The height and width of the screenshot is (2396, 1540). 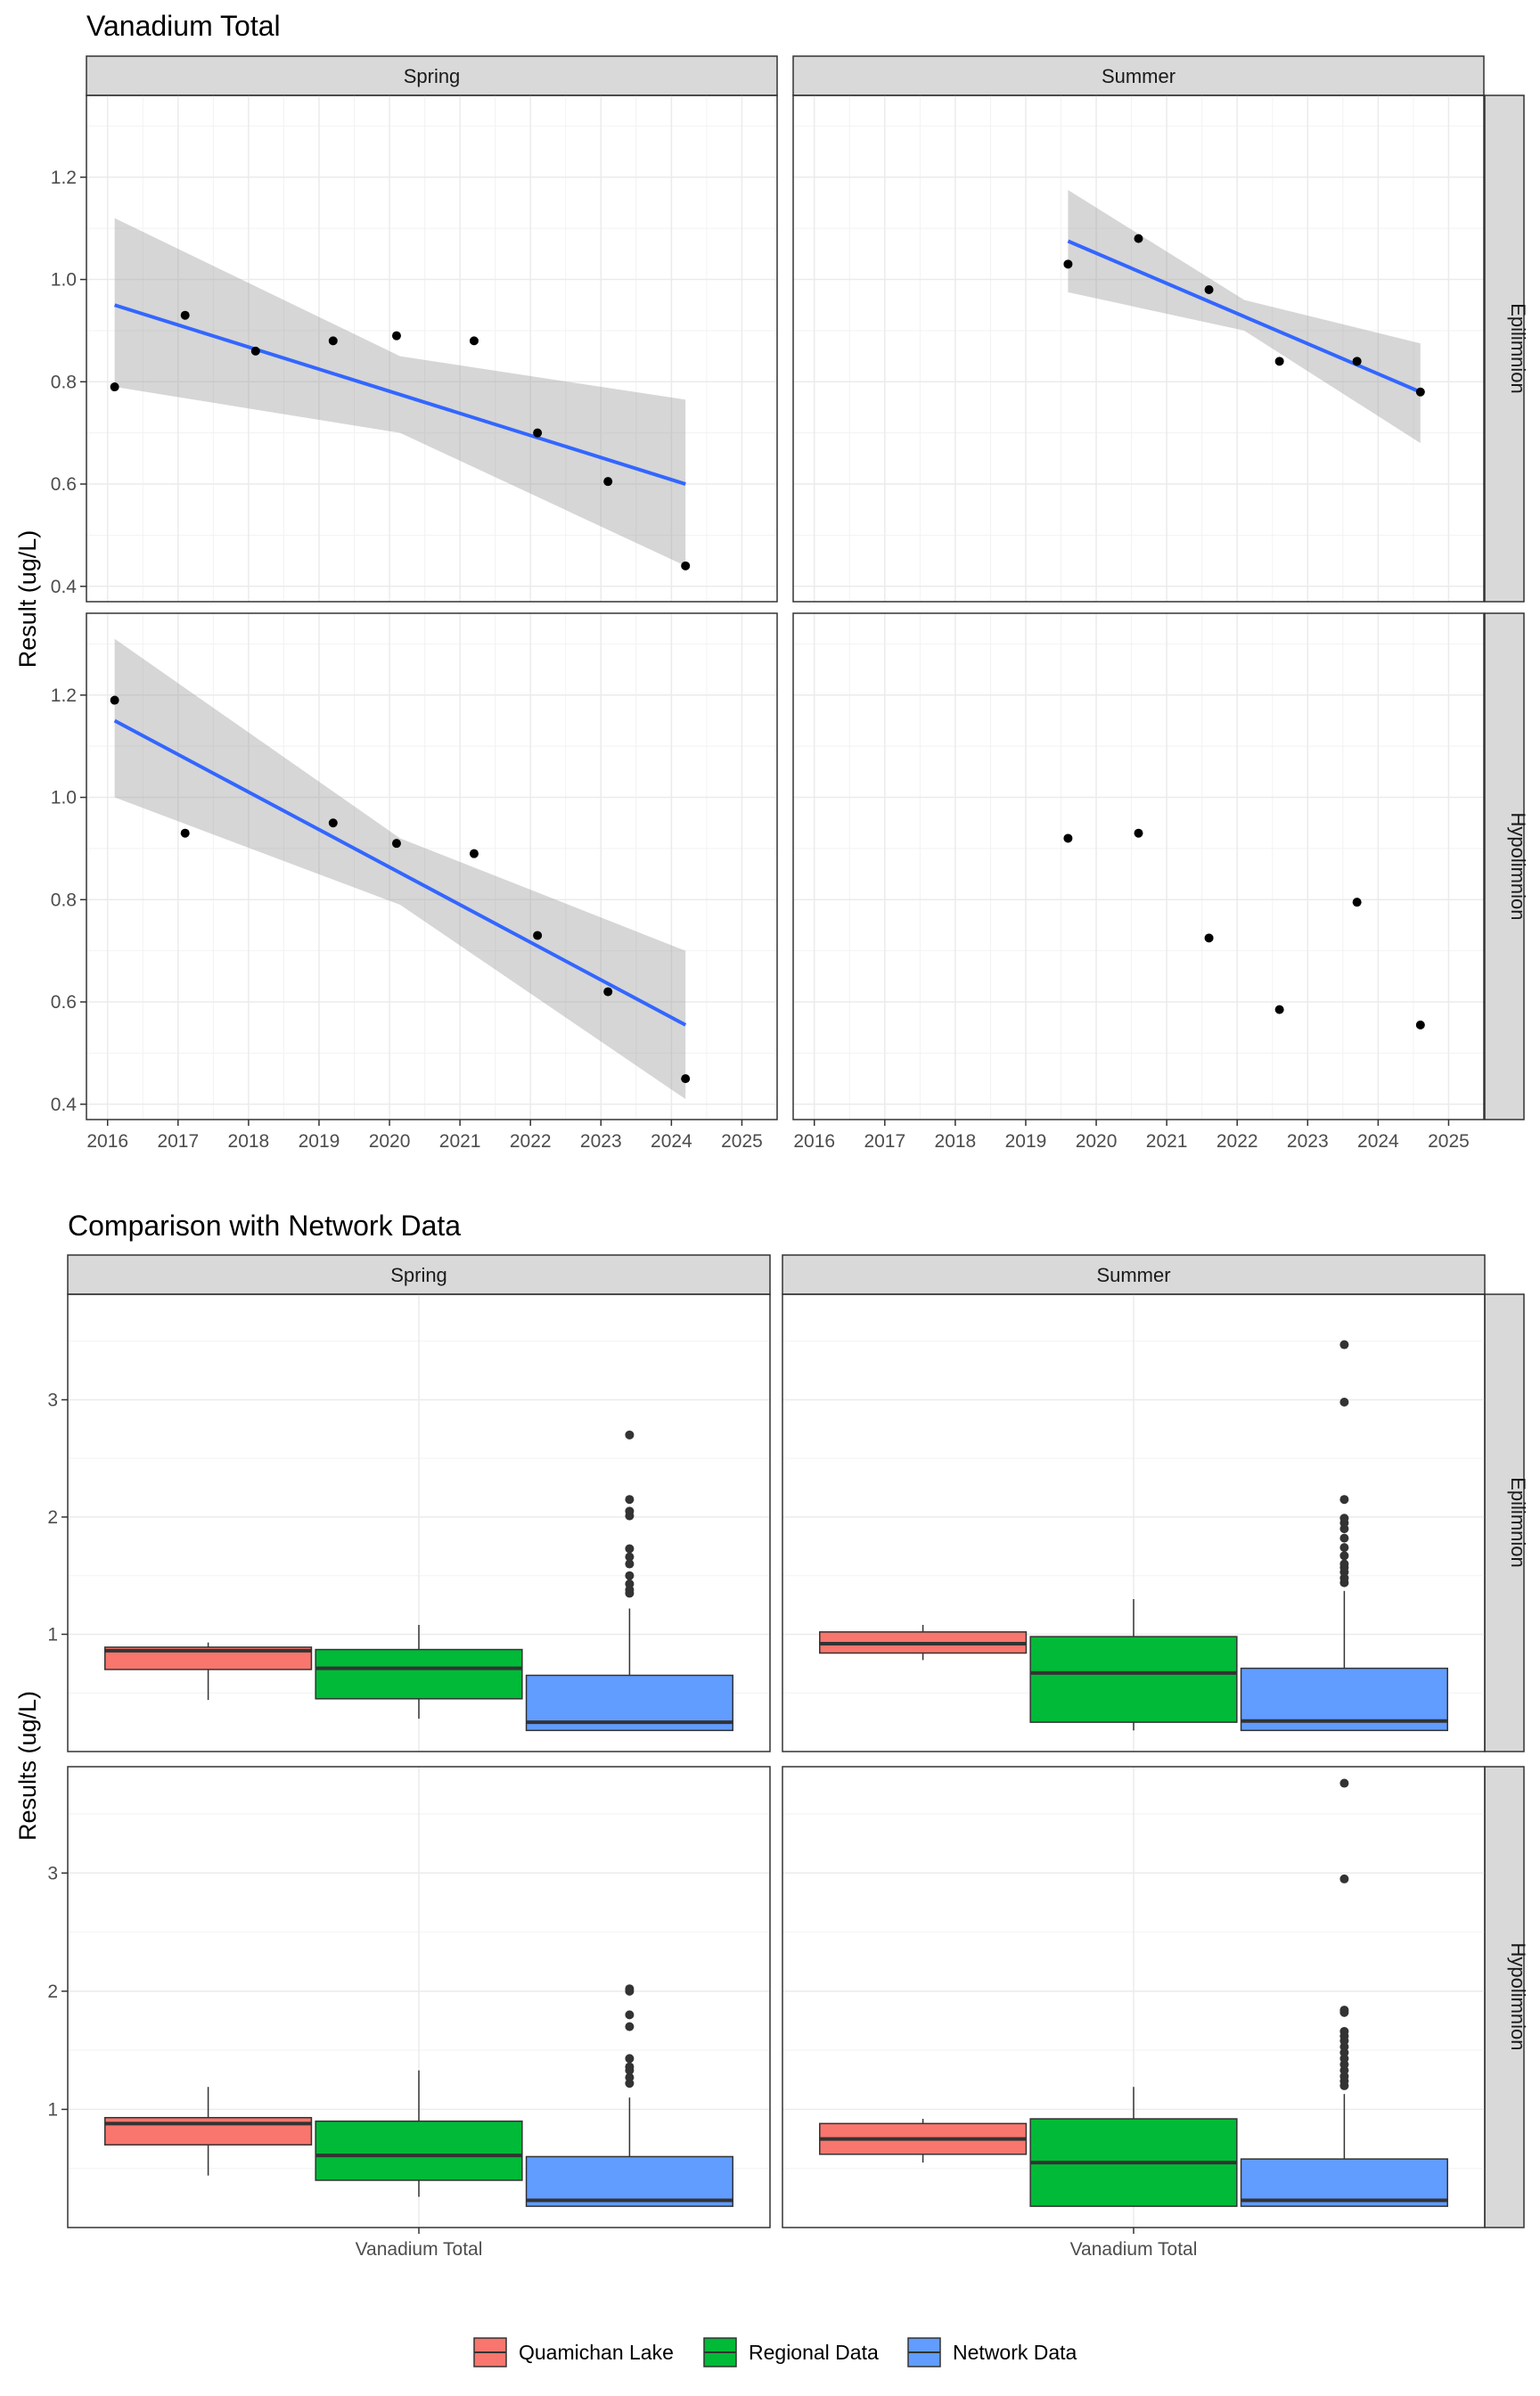 What do you see at coordinates (596, 2352) in the screenshot?
I see `legend-label-quamichan-lake: Quamichan Lake` at bounding box center [596, 2352].